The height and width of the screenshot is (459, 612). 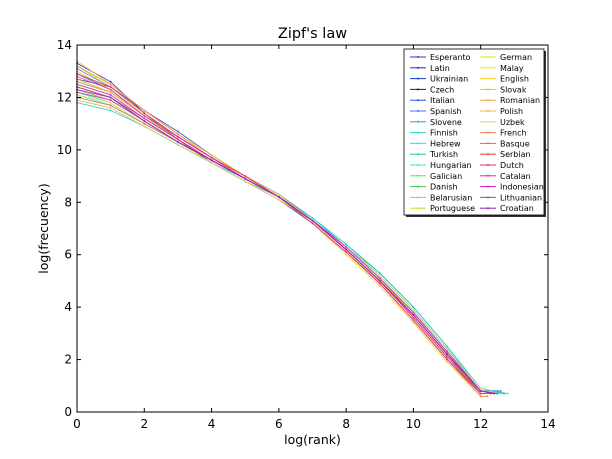 What do you see at coordinates (444, 187) in the screenshot?
I see `legend-label-12: Danish` at bounding box center [444, 187].